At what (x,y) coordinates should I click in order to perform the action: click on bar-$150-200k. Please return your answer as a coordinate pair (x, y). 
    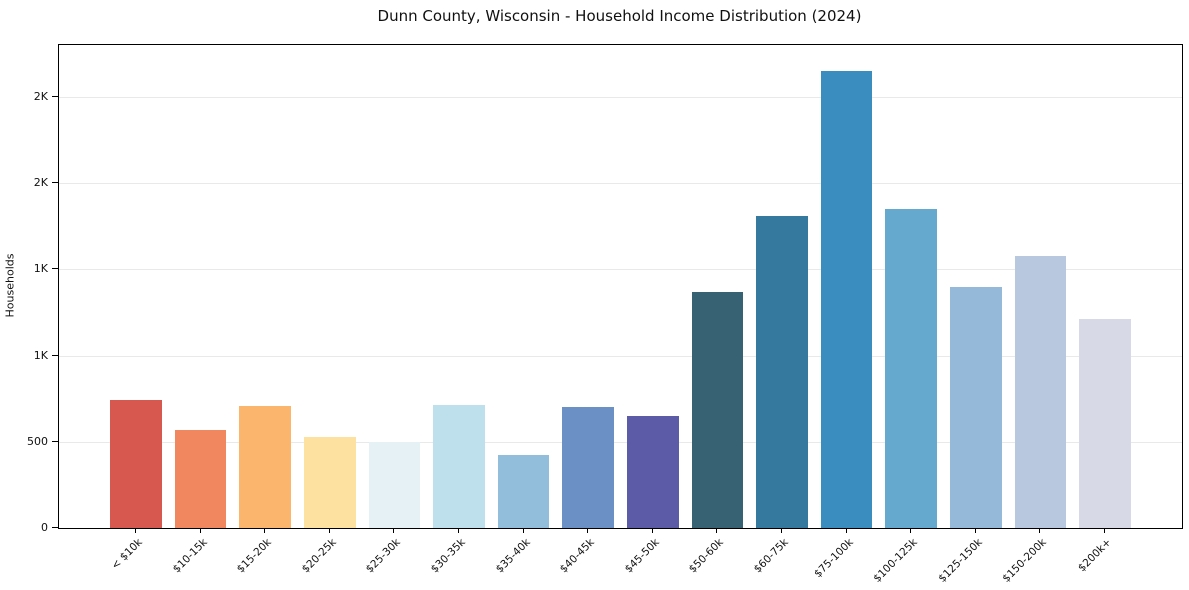
    Looking at the image, I should click on (1040, 392).